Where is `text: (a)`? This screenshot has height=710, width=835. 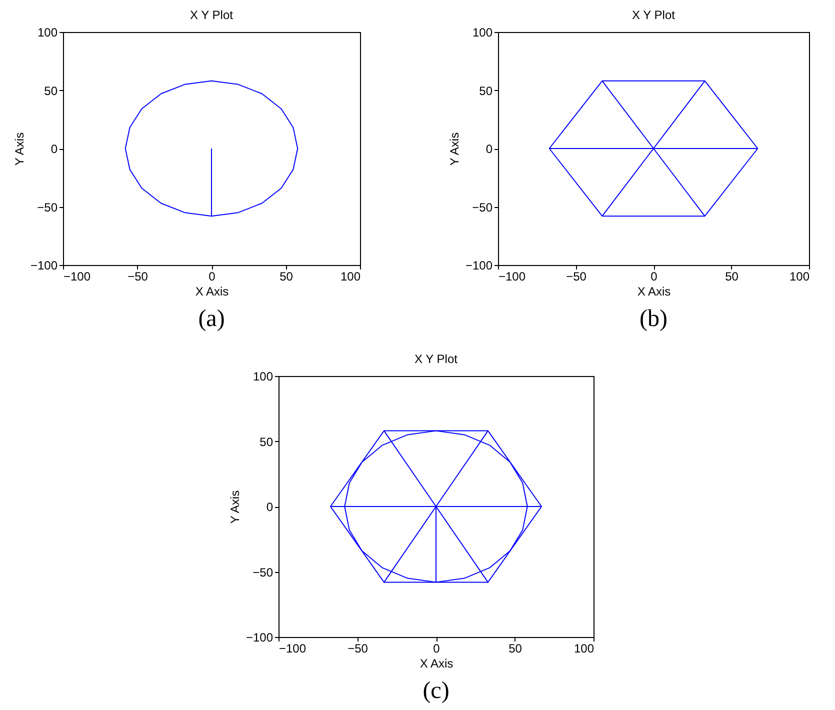
text: (a) is located at coordinates (211, 319).